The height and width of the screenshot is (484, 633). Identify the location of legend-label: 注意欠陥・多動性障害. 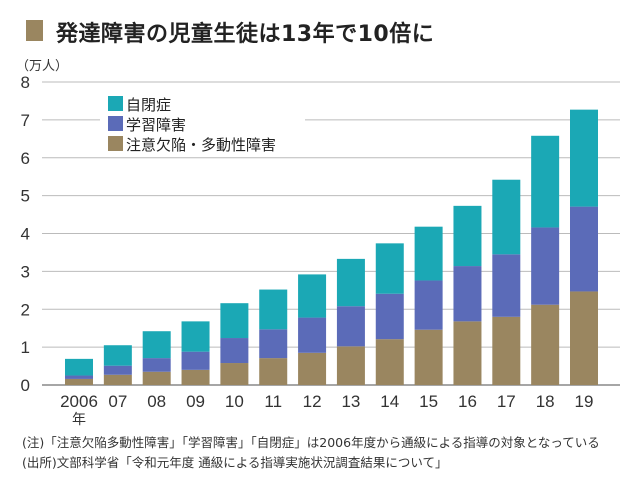
(201, 145).